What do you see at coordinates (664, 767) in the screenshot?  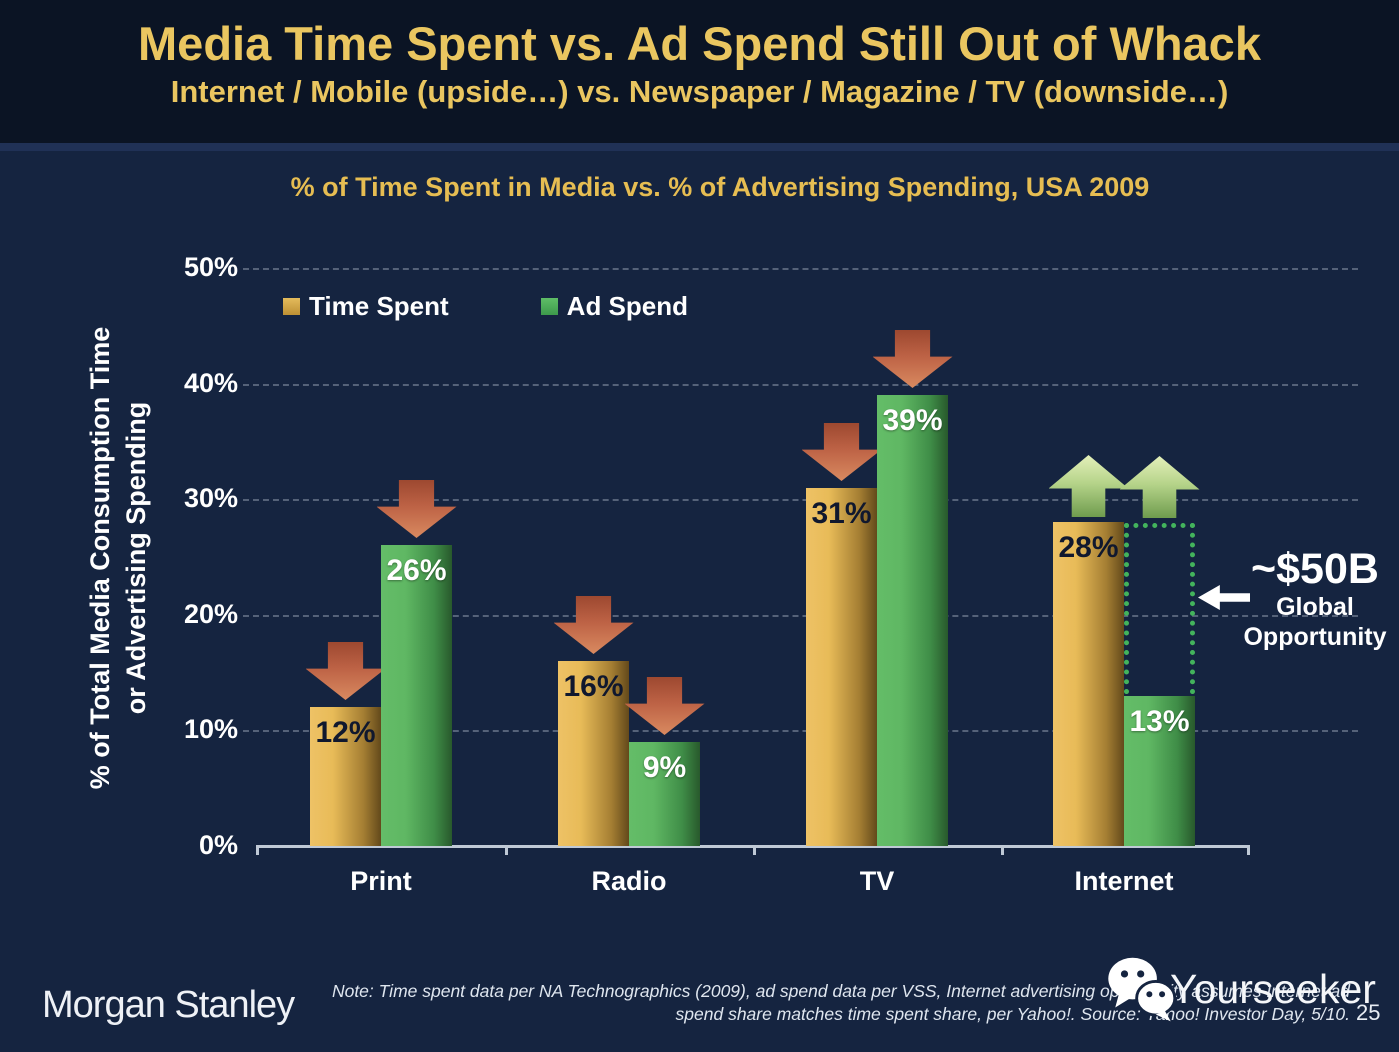 I see `bar-value-label: 9%` at bounding box center [664, 767].